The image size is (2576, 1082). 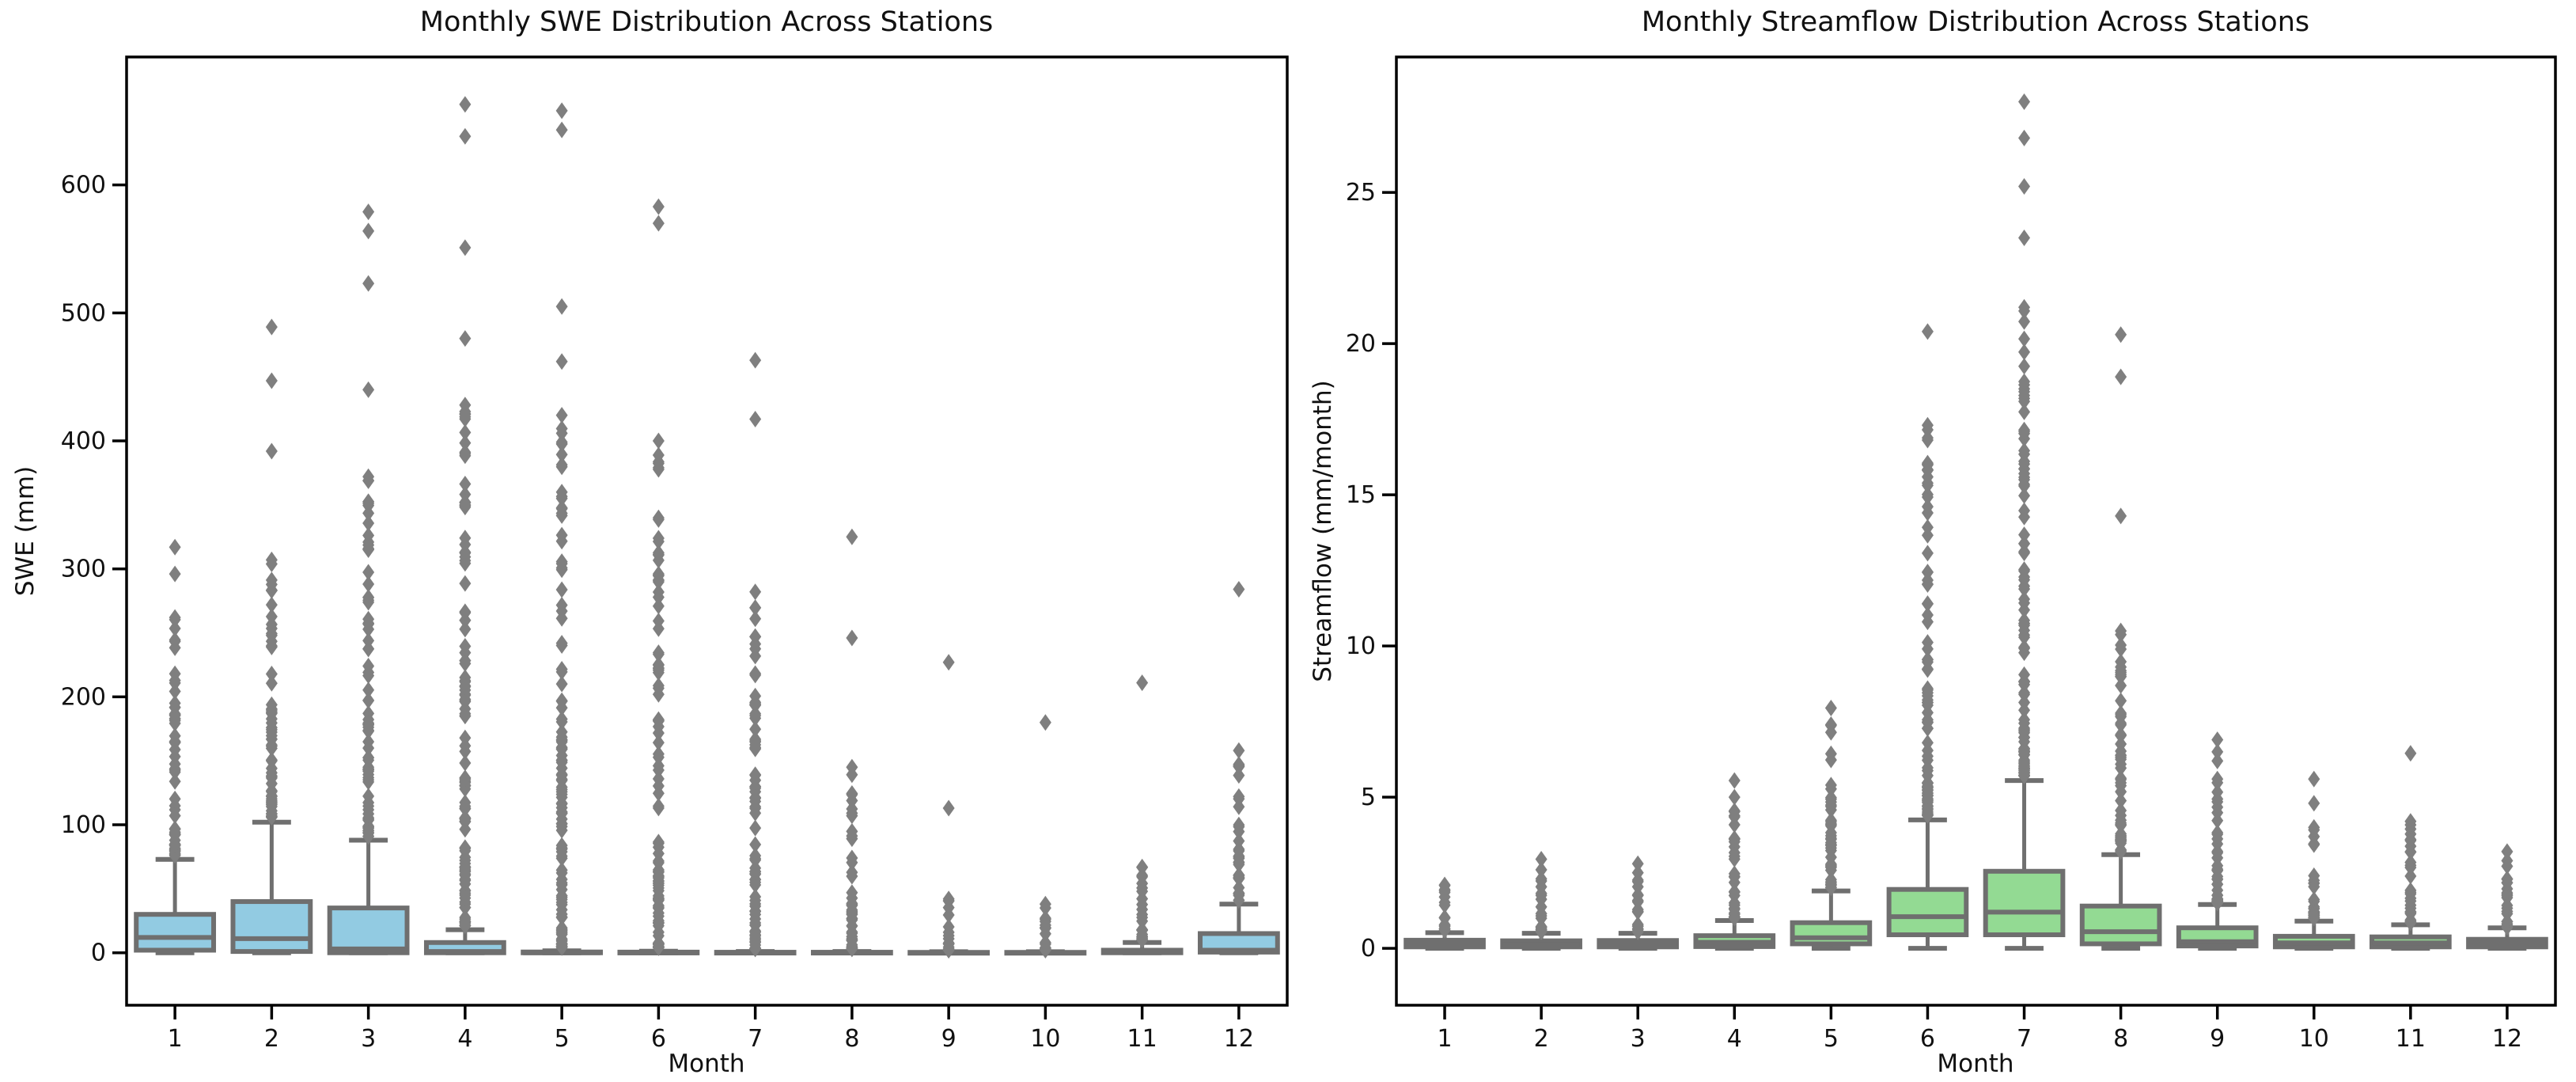 I want to click on y-tick-label: 300, so click(x=83, y=569).